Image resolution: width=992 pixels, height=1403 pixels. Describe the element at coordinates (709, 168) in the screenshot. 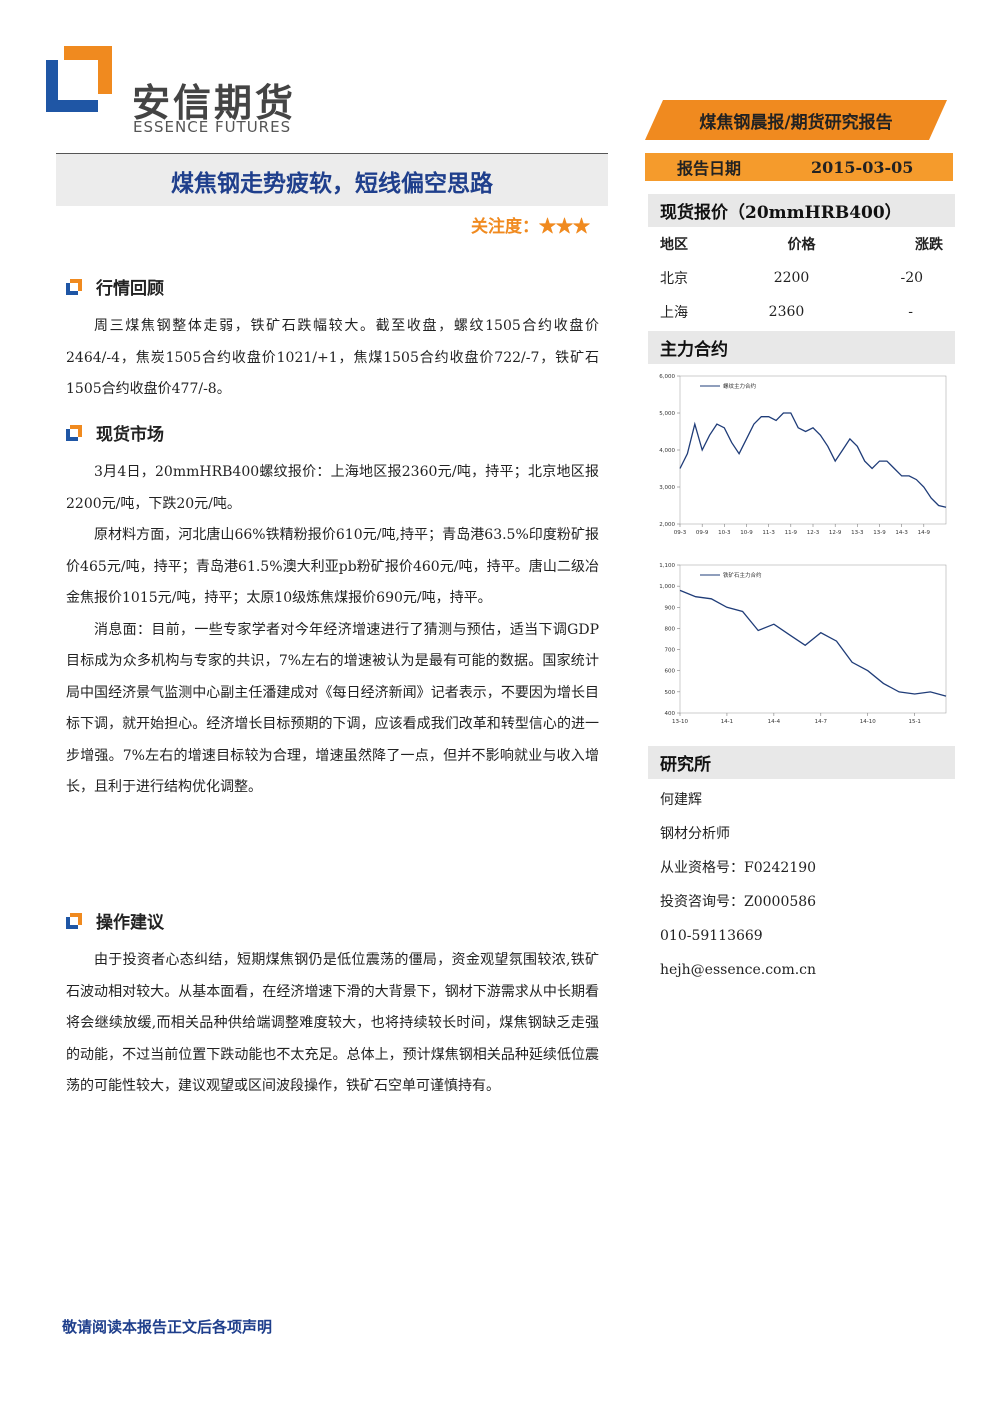

I see `date-label: 报告日期` at that location.